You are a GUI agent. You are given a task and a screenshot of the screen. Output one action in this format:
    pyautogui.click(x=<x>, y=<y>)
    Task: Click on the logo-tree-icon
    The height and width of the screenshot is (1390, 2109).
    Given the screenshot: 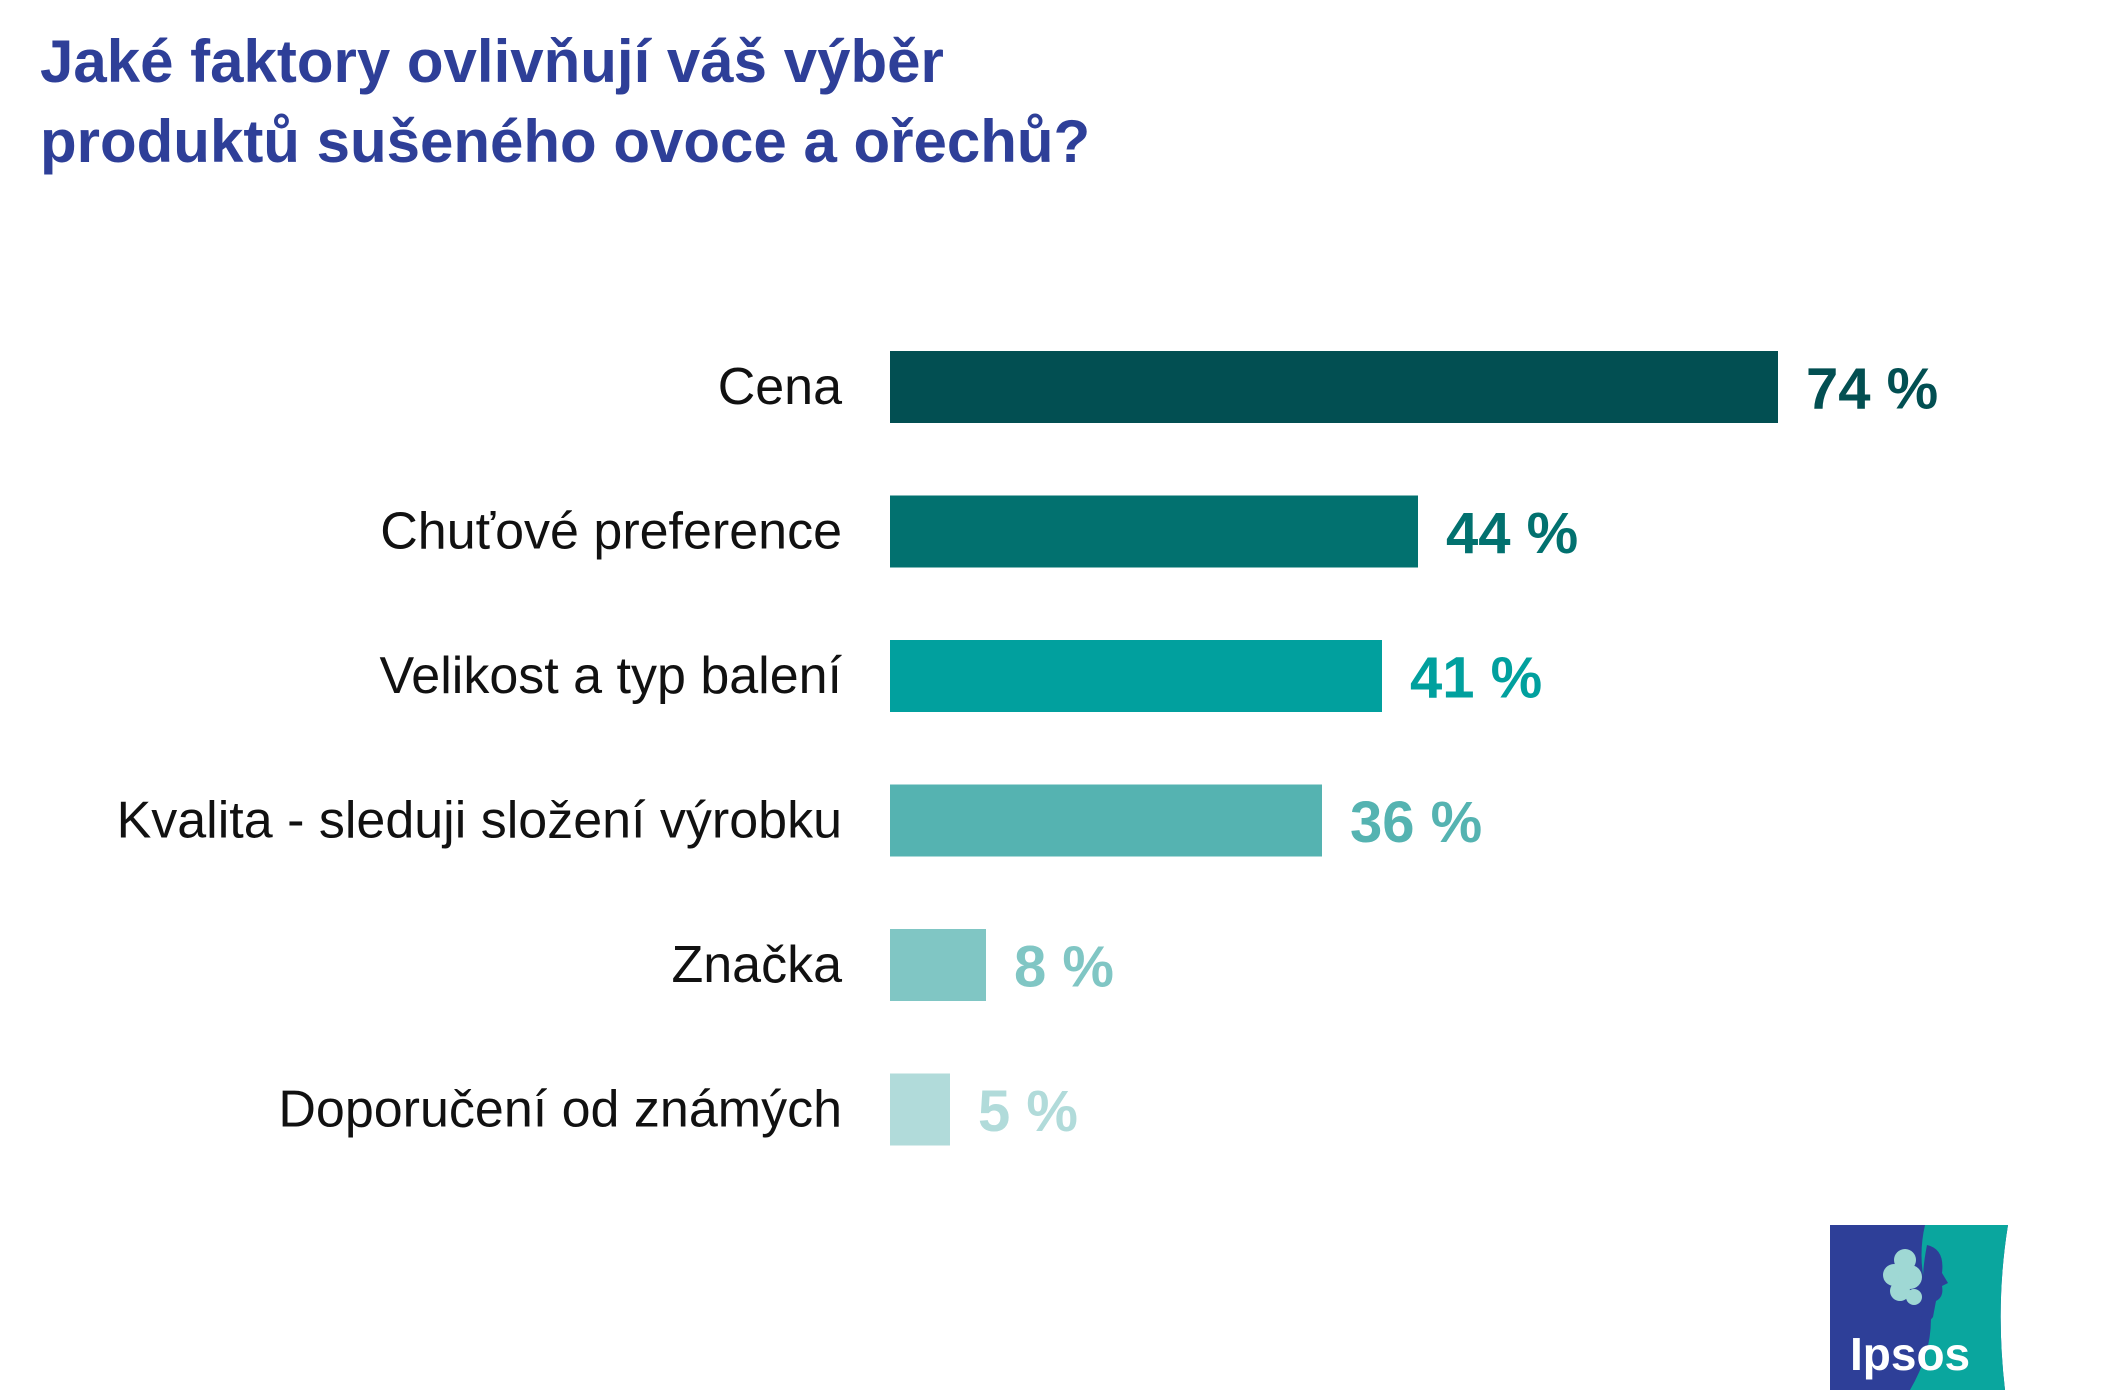 What is the action you would take?
    pyautogui.click(x=1902, y=1277)
    